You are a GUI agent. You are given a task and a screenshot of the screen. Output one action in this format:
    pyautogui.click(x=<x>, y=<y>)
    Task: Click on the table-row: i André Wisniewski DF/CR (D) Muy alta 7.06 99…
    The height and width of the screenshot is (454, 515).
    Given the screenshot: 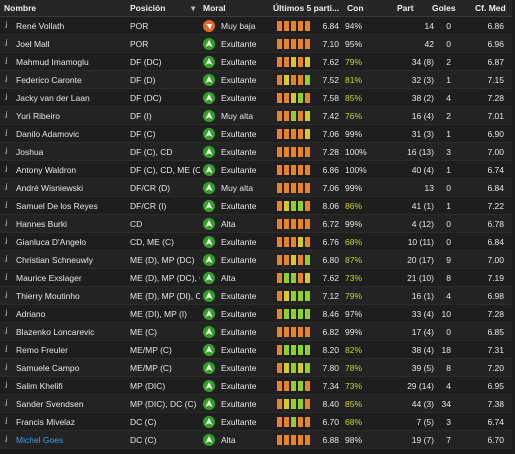 What is the action you would take?
    pyautogui.click(x=257, y=188)
    